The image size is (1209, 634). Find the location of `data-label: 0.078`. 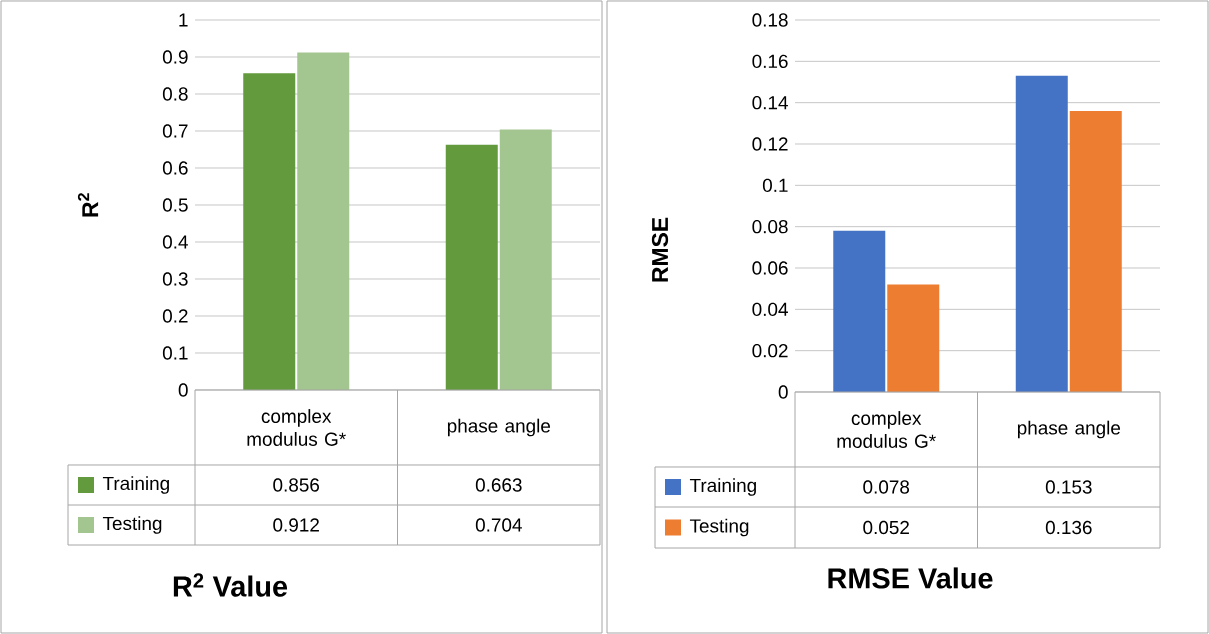

data-label: 0.078 is located at coordinates (886, 487).